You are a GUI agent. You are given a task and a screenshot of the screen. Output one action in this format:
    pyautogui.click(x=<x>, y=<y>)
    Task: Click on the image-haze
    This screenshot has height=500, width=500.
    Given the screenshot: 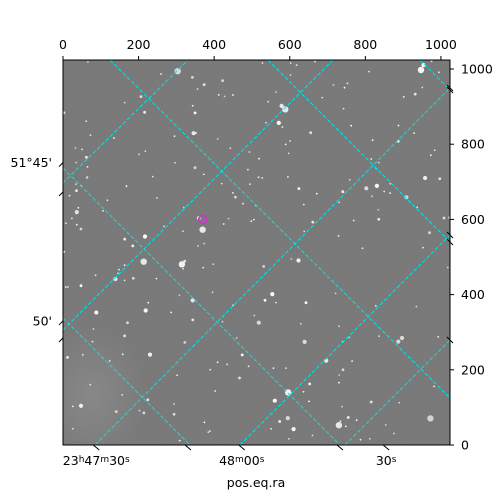 What is the action you would take?
    pyautogui.click(x=105, y=385)
    